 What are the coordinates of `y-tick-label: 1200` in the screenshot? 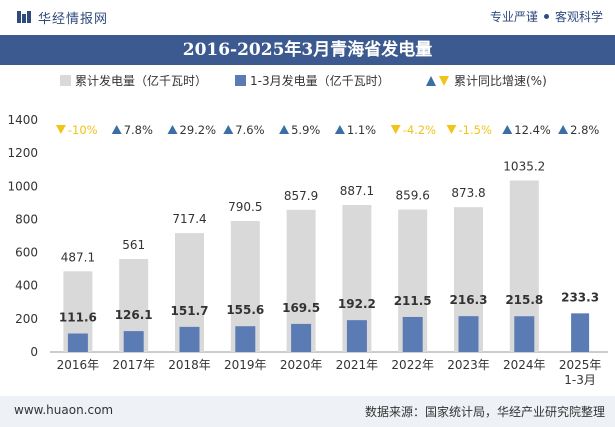 It's located at (22, 153).